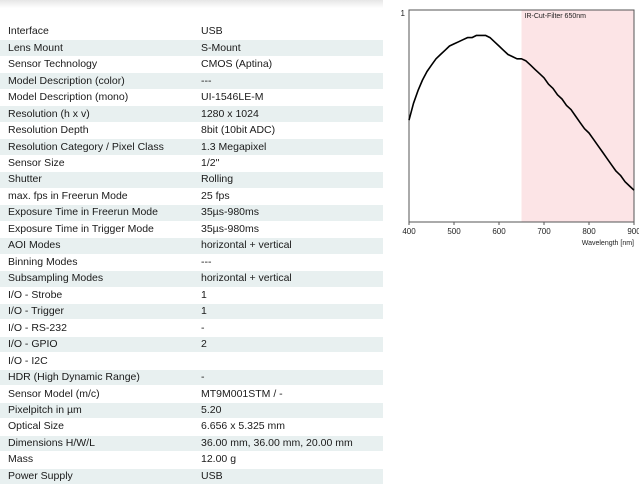  What do you see at coordinates (289, 443) in the screenshot?
I see `spec-value: 36.00 mm, 36.00 mm, 20.00 mm` at bounding box center [289, 443].